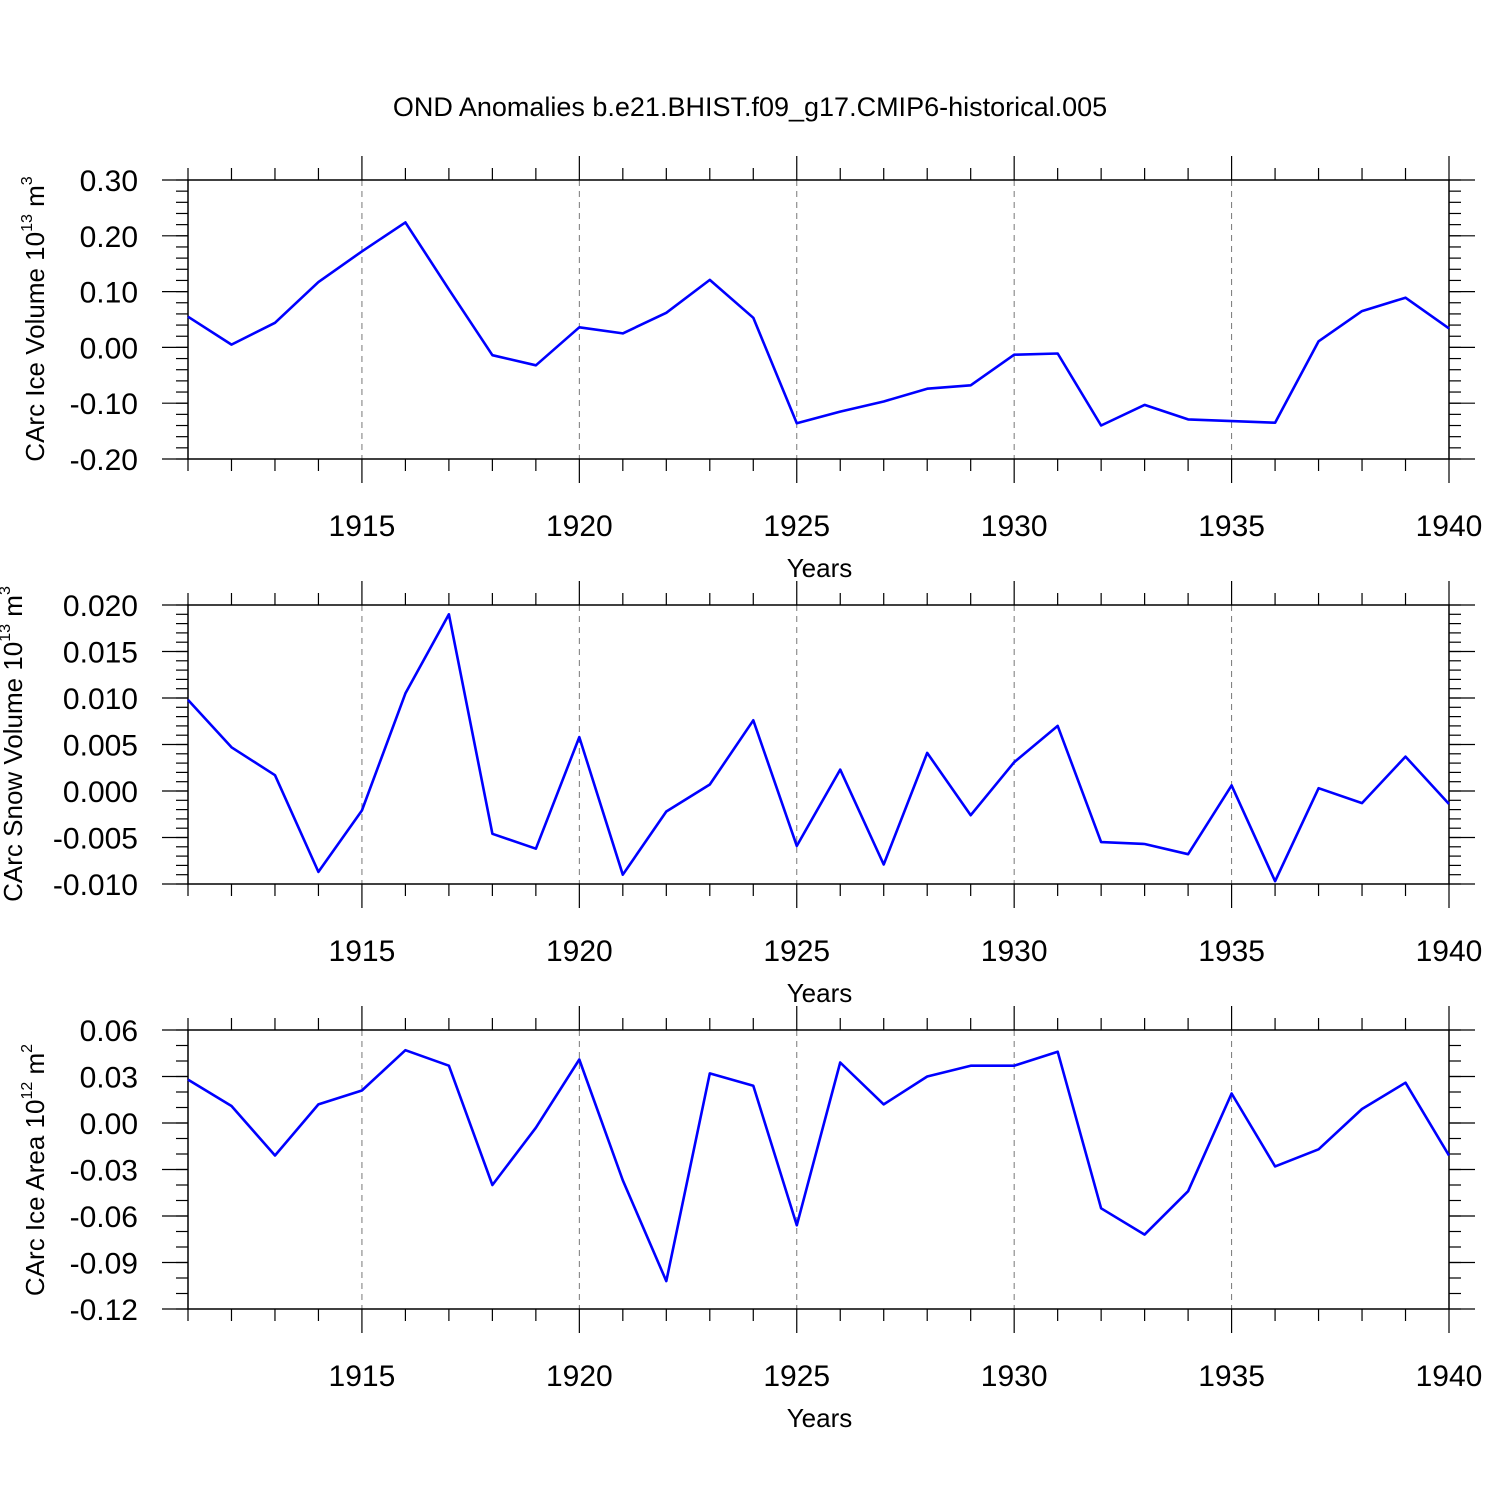 The image size is (1500, 1500). I want to click on y-tick-label: 0.015, so click(100, 653).